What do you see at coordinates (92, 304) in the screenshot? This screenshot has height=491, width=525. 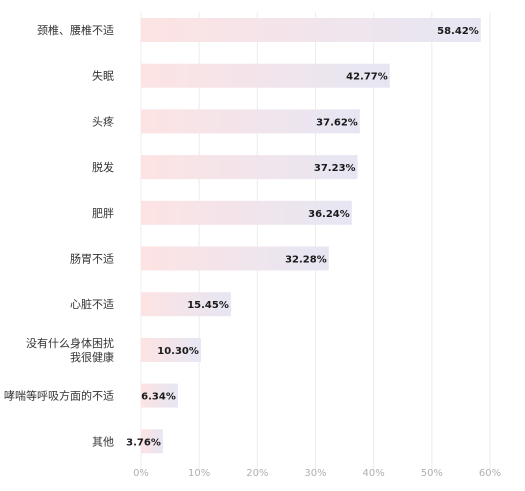 I see `category-label: 心脏不适` at bounding box center [92, 304].